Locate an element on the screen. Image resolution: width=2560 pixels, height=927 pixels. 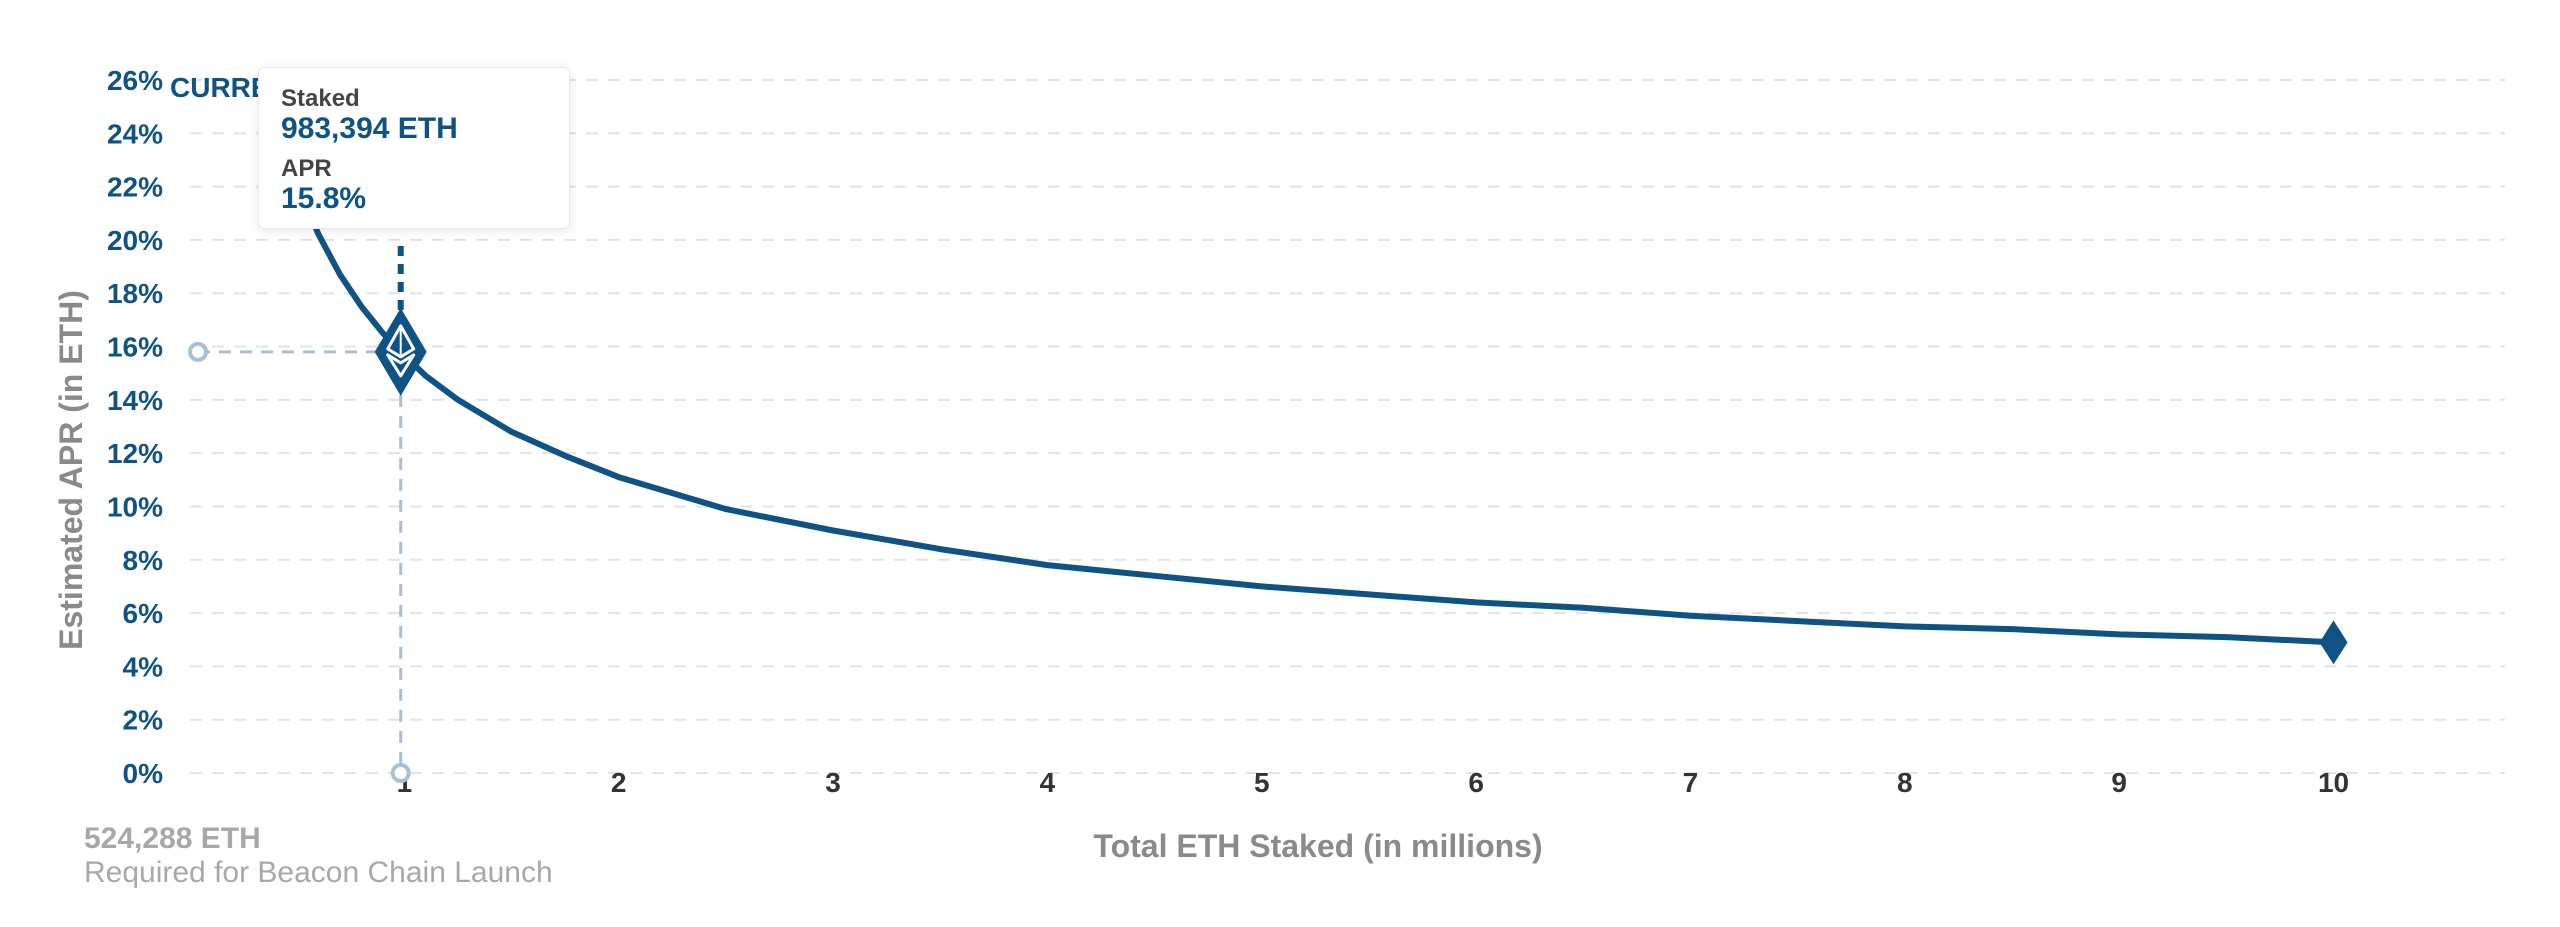
y-axis-ticks: 0% 2% 4% 6% 8% 10% 12% 14% 16% 18% 20% 22% 24% 26% is located at coordinates (135, 427).